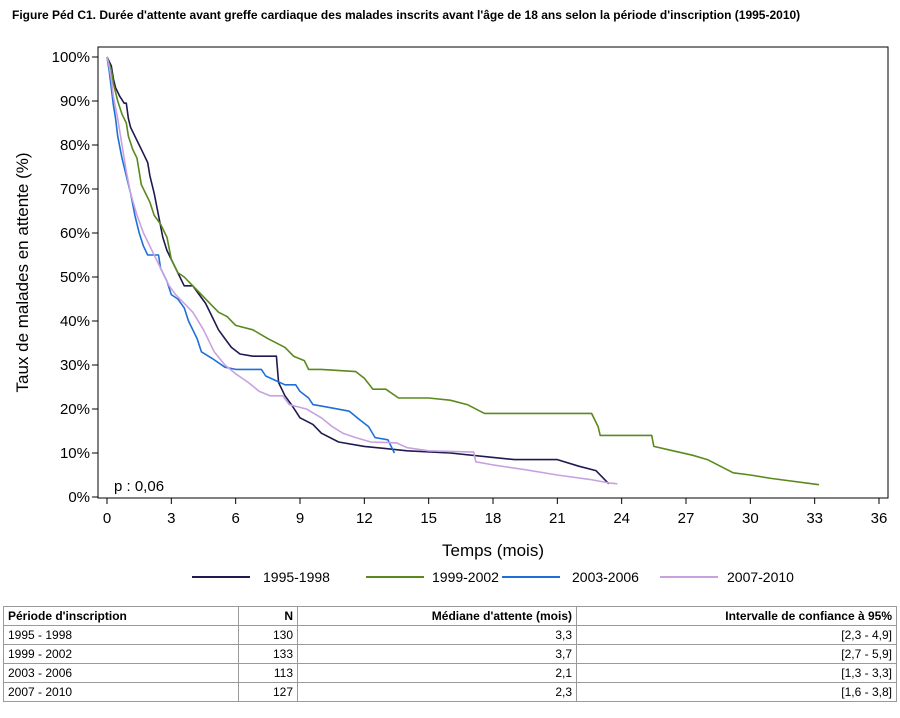 The height and width of the screenshot is (718, 900). I want to click on y-tick-label: 0%, so click(79, 497).